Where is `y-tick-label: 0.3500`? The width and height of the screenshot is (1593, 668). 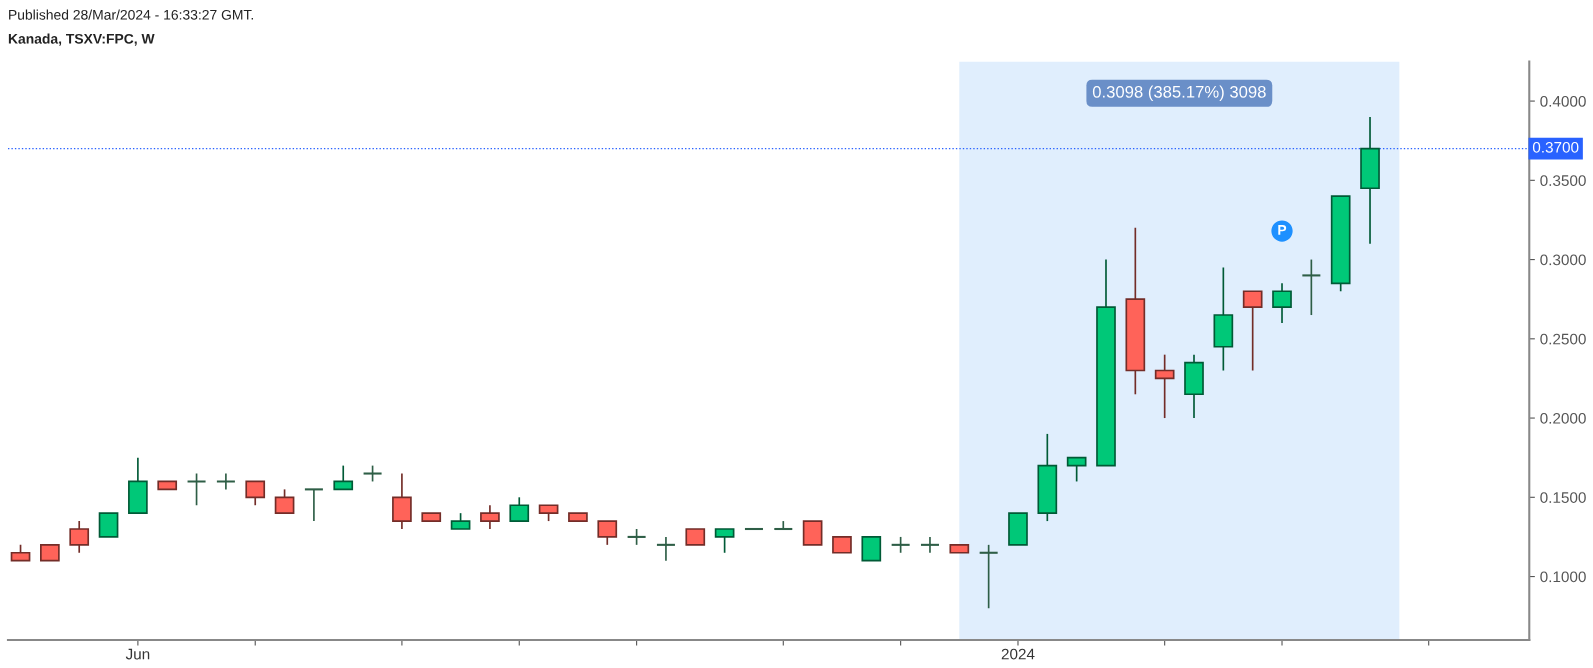 y-tick-label: 0.3500 is located at coordinates (1563, 181).